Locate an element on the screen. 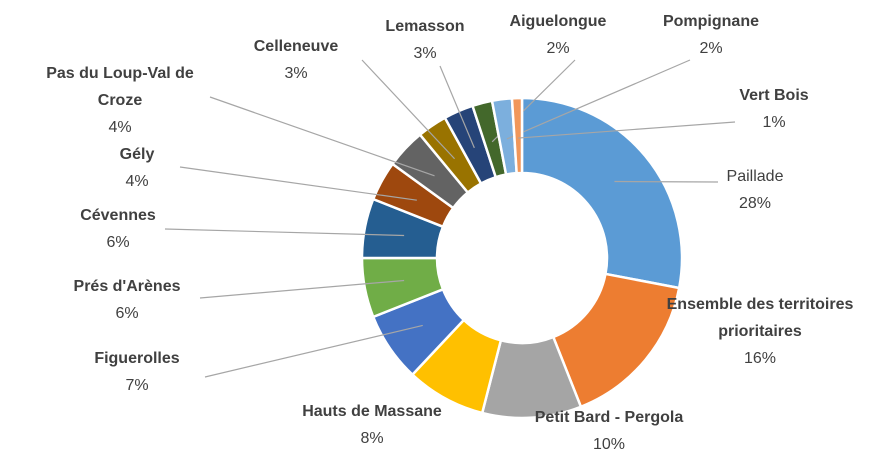 The width and height of the screenshot is (870, 452). data-label: Celleneuve 3% is located at coordinates (296, 60).